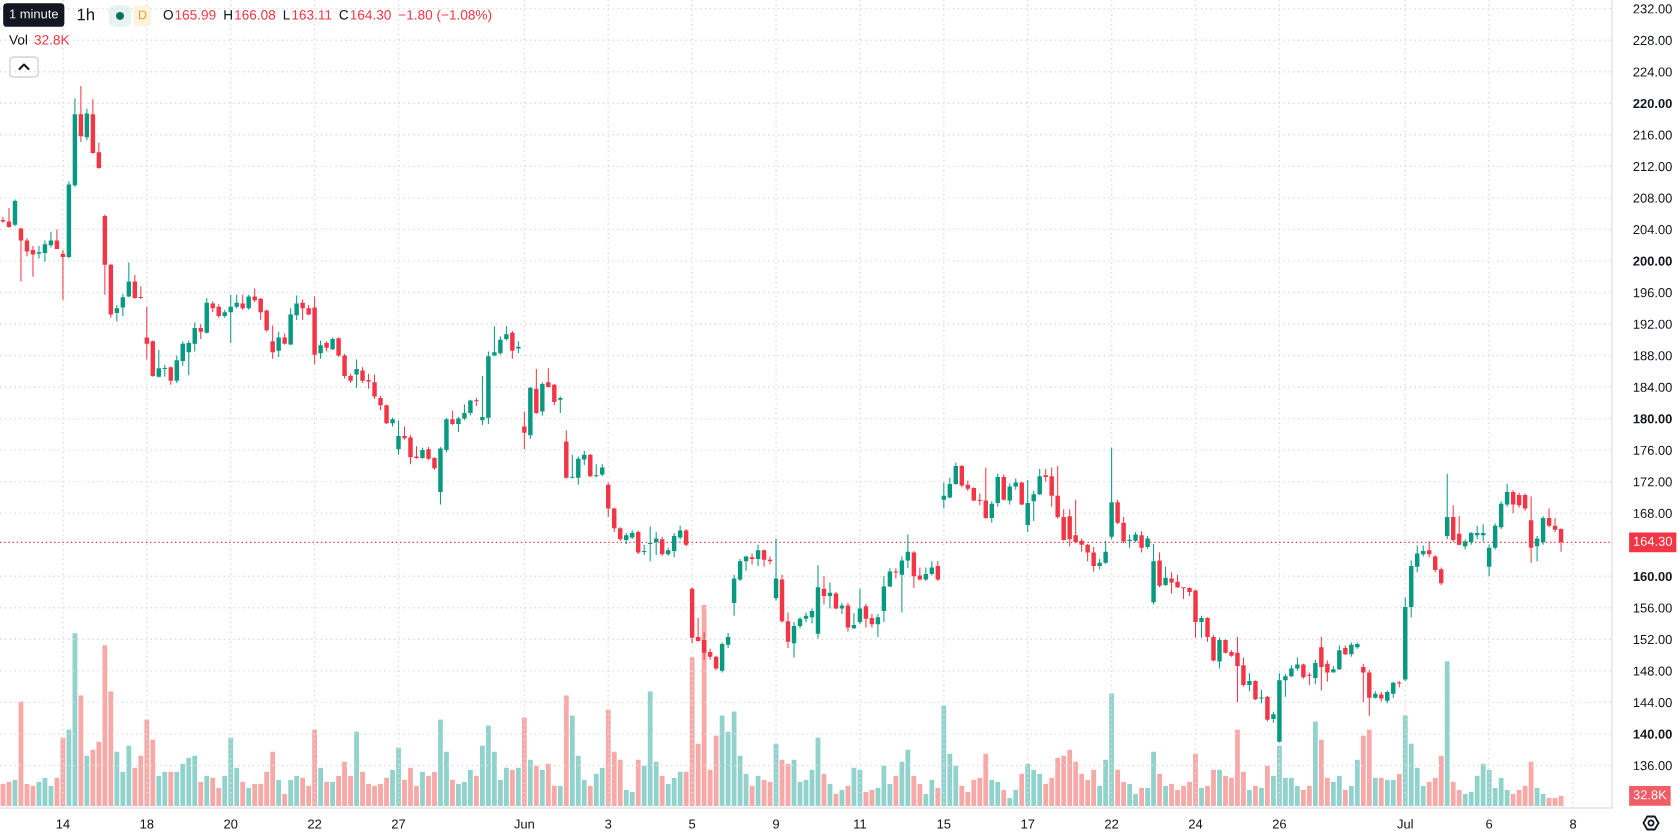 Image resolution: width=1678 pixels, height=835 pixels. What do you see at coordinates (1489, 824) in the screenshot?
I see `x-tick-label: 6` at bounding box center [1489, 824].